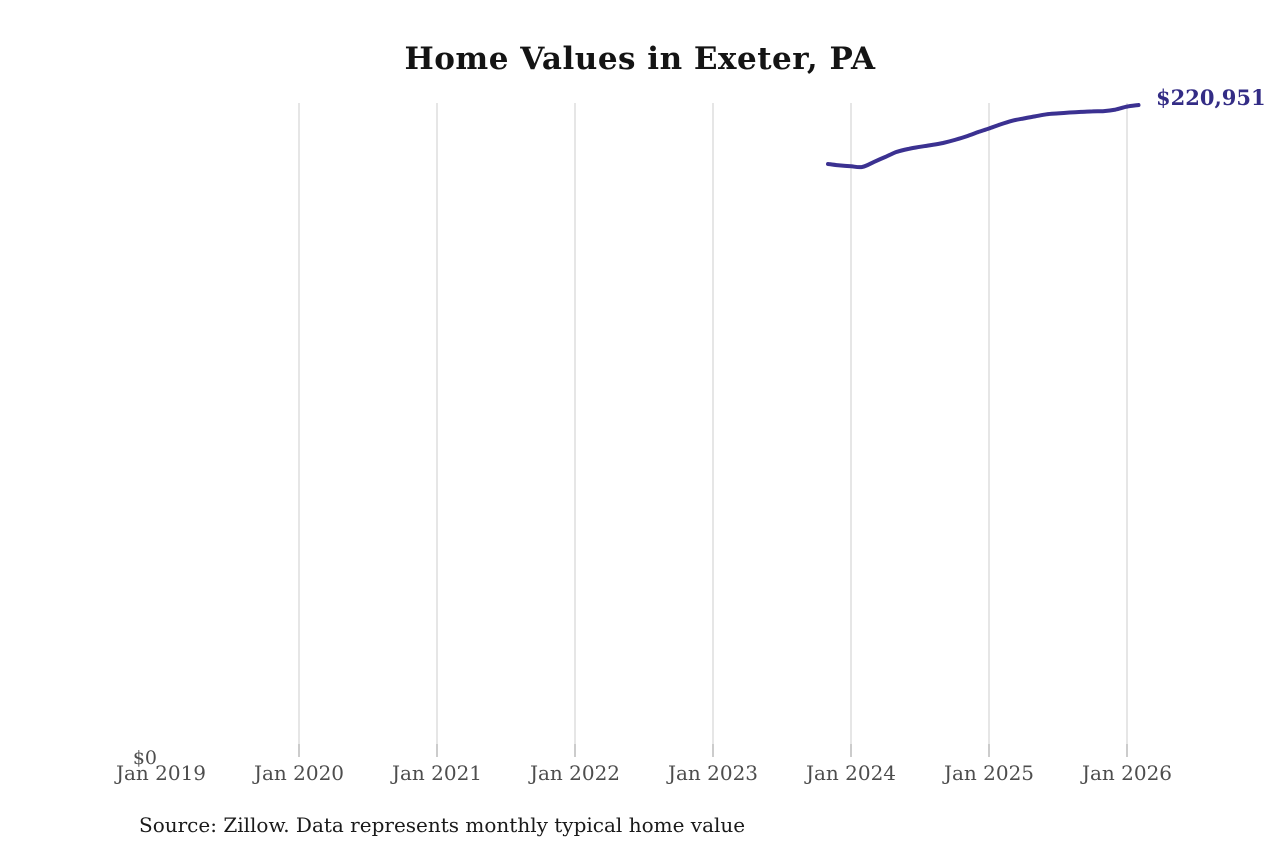  Describe the element at coordinates (575, 773) in the screenshot. I see `x-tick-label: Jan 2022` at that location.